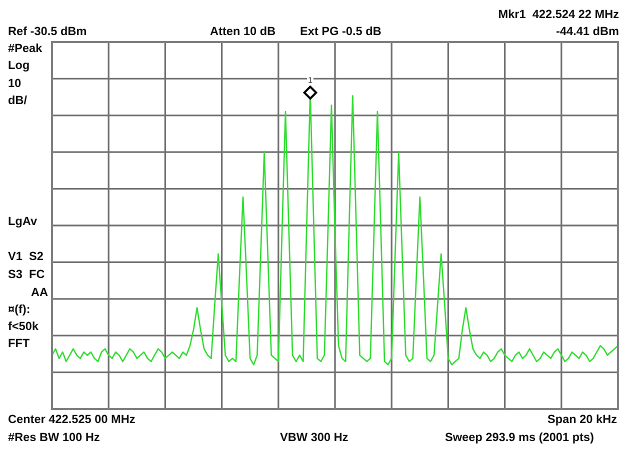 The image size is (619, 449). What do you see at coordinates (314, 437) in the screenshot?
I see `text: VBW 300 Hz` at bounding box center [314, 437].